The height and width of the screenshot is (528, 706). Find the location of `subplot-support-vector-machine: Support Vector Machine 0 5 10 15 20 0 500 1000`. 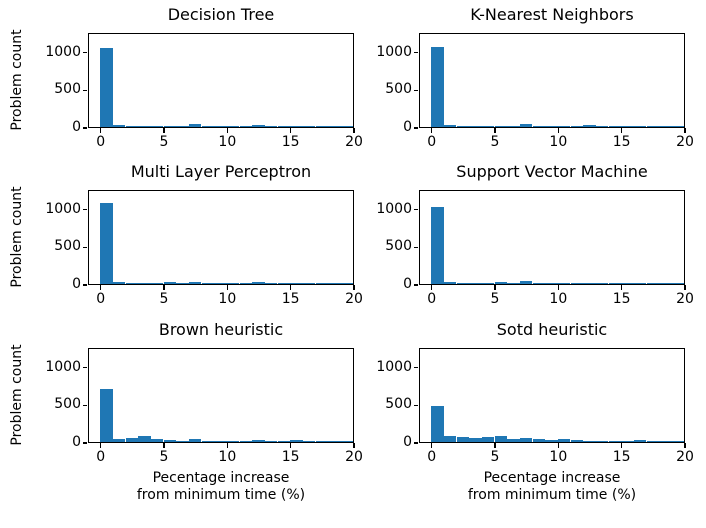

subplot-support-vector-machine: Support Vector Machine 0 5 10 15 20 0 500 1000 is located at coordinates (535, 234).